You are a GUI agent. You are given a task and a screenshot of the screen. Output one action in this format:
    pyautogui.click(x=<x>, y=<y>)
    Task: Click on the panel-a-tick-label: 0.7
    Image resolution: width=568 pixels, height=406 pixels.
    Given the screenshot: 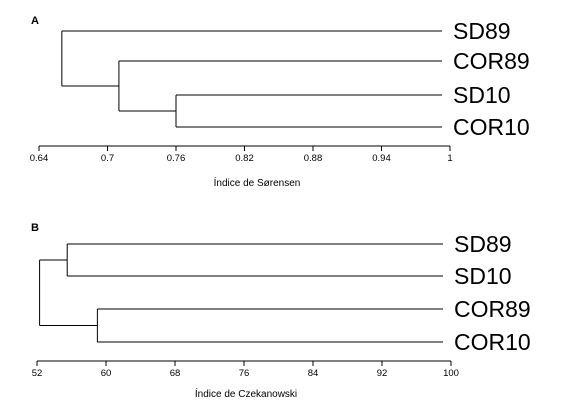 What is the action you would take?
    pyautogui.click(x=107, y=158)
    